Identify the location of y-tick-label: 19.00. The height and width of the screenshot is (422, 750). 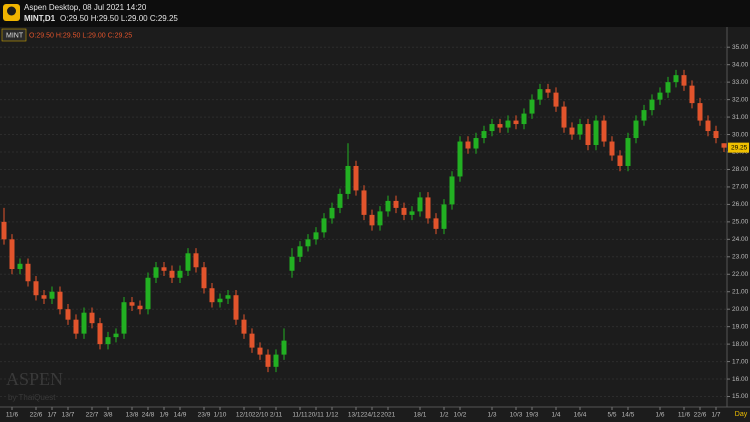
(740, 326).